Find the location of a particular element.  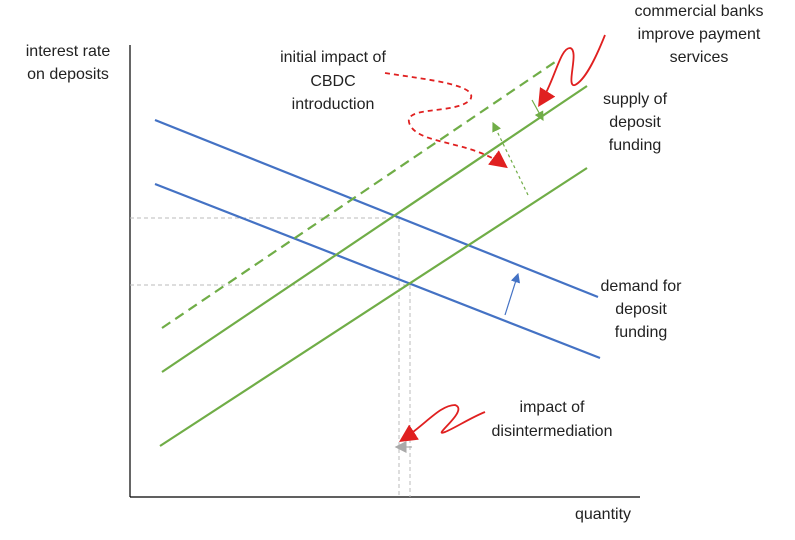

curve-label: demand for is located at coordinates (642, 286).